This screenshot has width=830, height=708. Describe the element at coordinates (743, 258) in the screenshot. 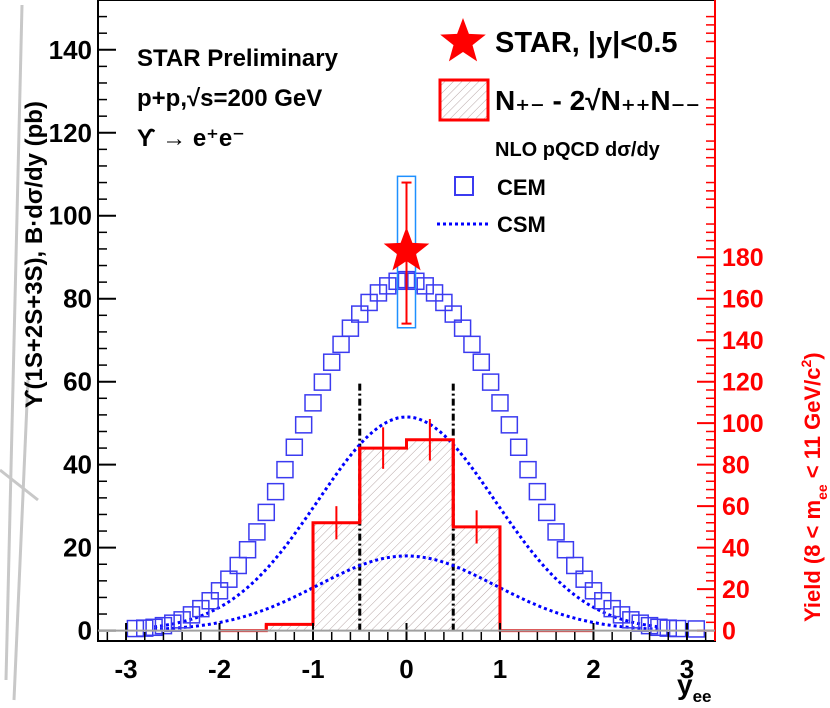

I see `r-tick-label: 180` at that location.